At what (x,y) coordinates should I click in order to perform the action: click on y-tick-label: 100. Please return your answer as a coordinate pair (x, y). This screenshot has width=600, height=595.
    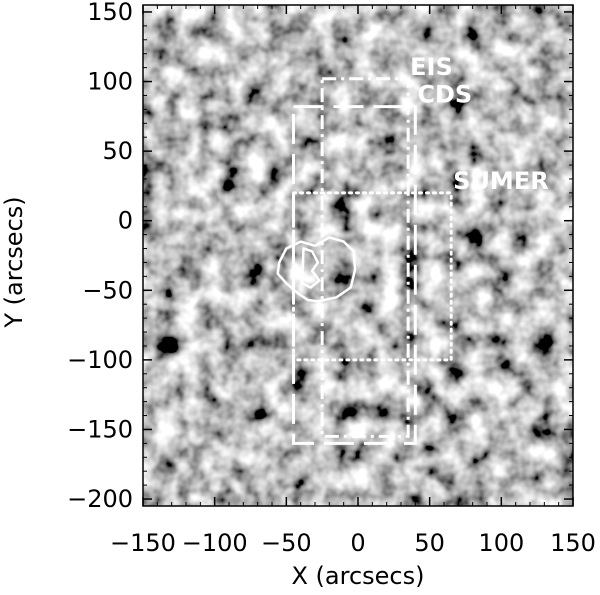
    Looking at the image, I should click on (110, 82).